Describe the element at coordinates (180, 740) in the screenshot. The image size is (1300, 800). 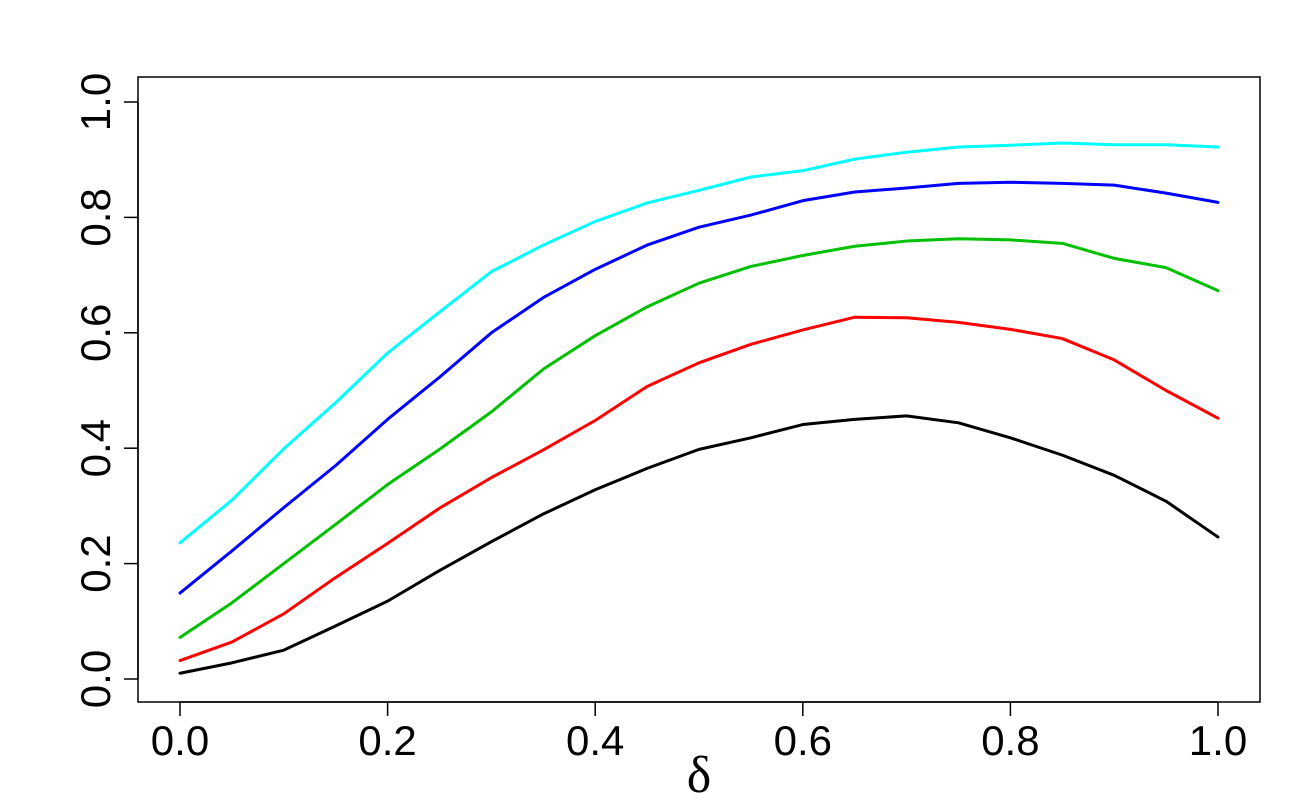
I see `x-tick-label: 0.0` at that location.